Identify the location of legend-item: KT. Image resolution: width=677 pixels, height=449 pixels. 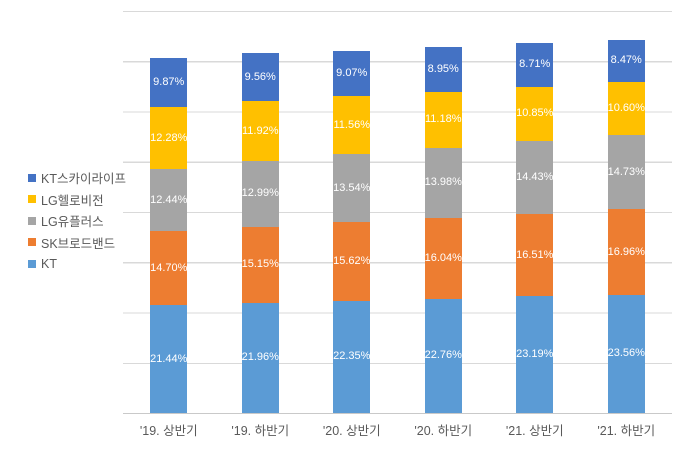
(77, 263).